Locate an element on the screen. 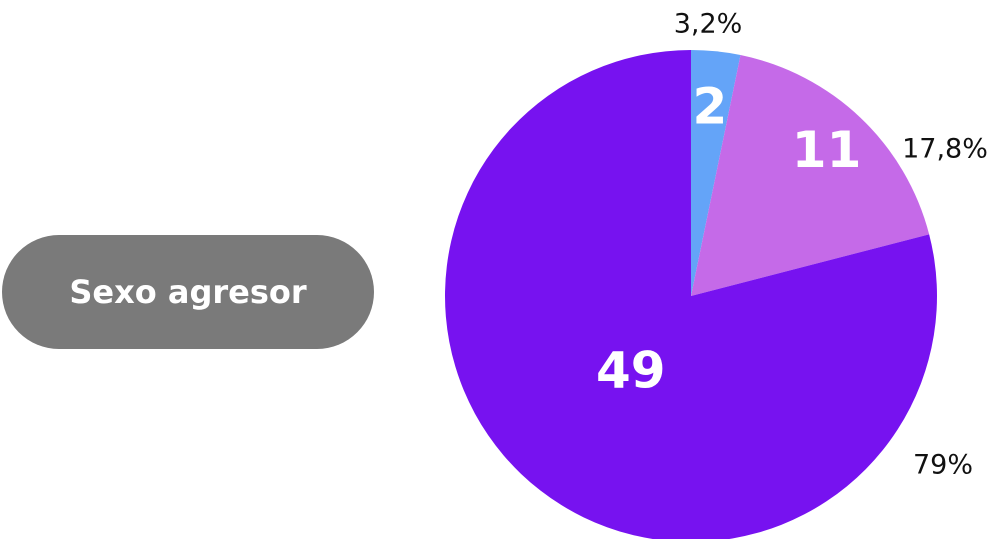 This screenshot has width=1002, height=539. slice-percent-label: 3,2% is located at coordinates (708, 24).